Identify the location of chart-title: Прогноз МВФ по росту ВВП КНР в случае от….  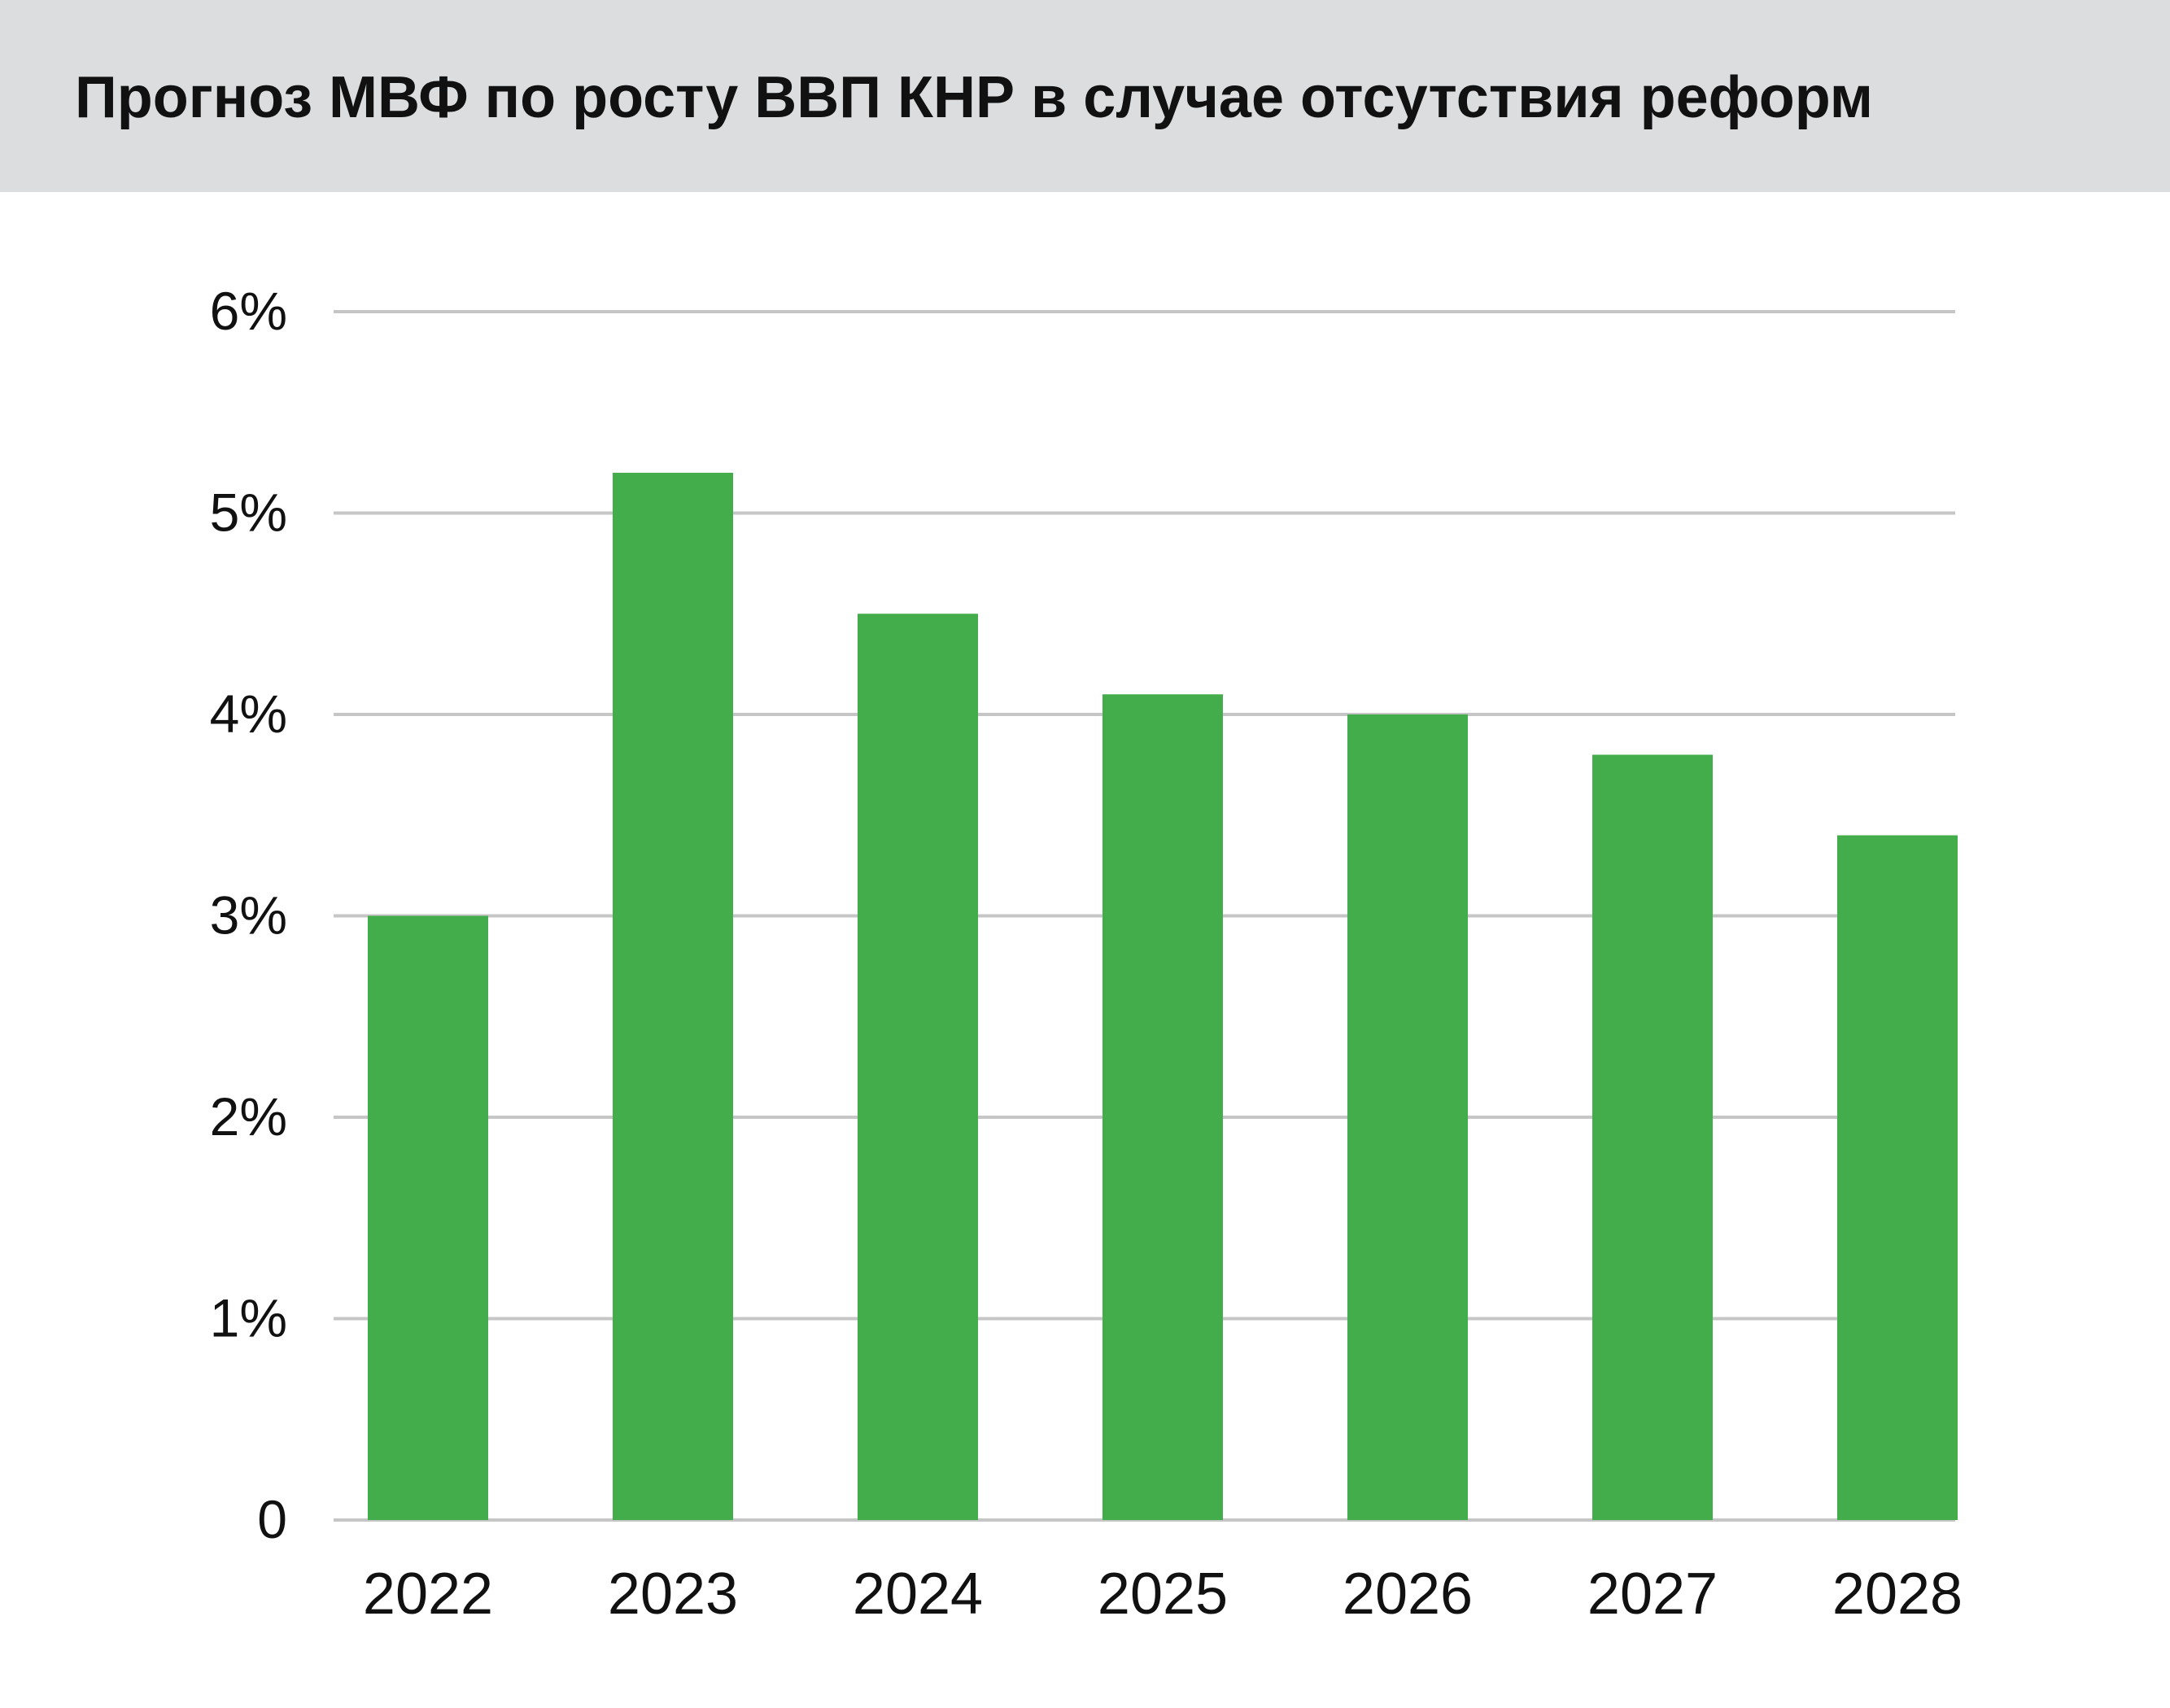
(974, 97).